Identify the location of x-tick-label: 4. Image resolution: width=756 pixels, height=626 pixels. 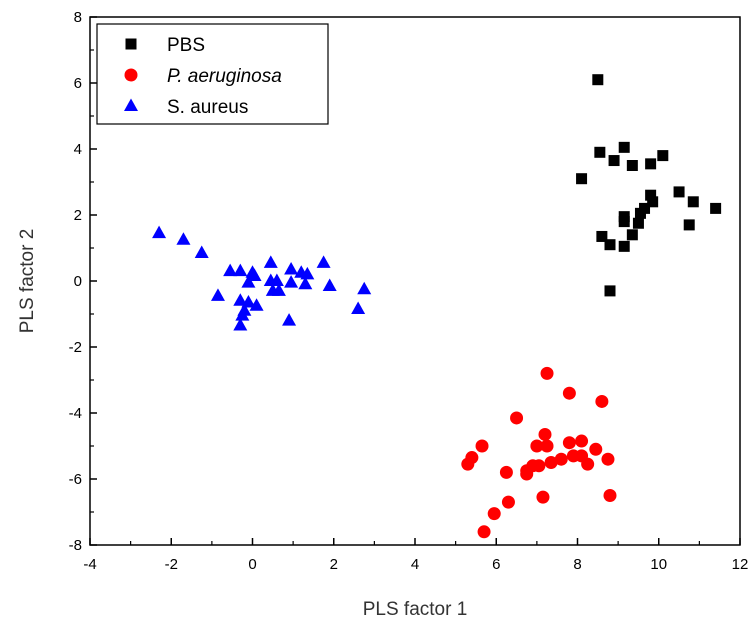
(415, 564).